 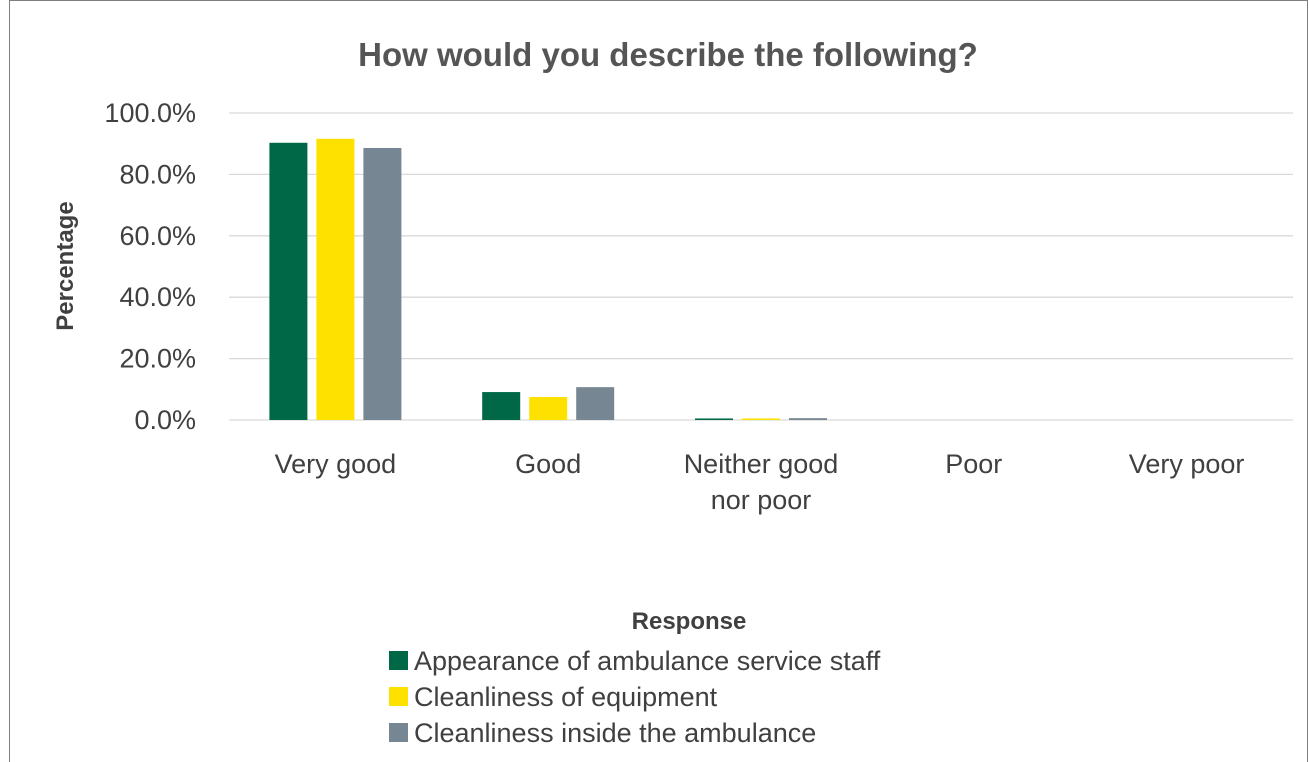 What do you see at coordinates (336, 464) in the screenshot?
I see `x-category-label: Very good` at bounding box center [336, 464].